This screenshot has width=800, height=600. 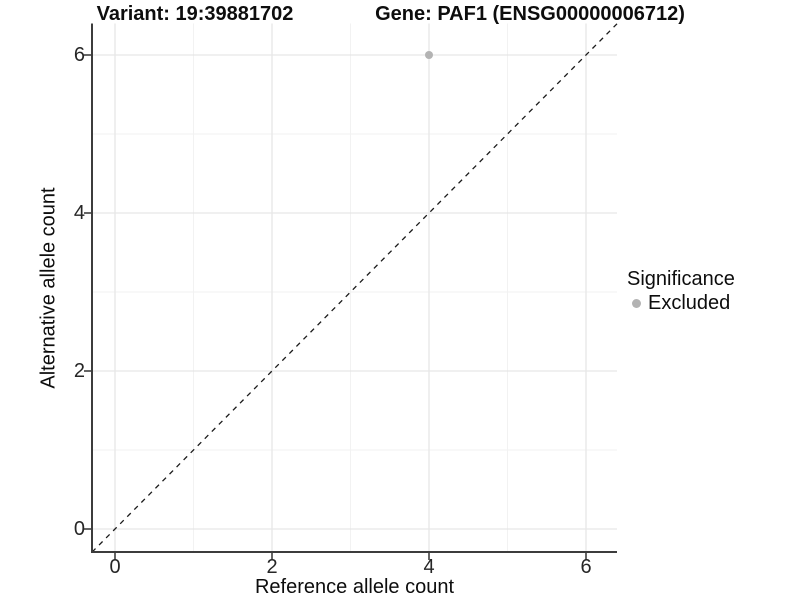 I want to click on legend-item-label: Excluded, so click(x=689, y=303).